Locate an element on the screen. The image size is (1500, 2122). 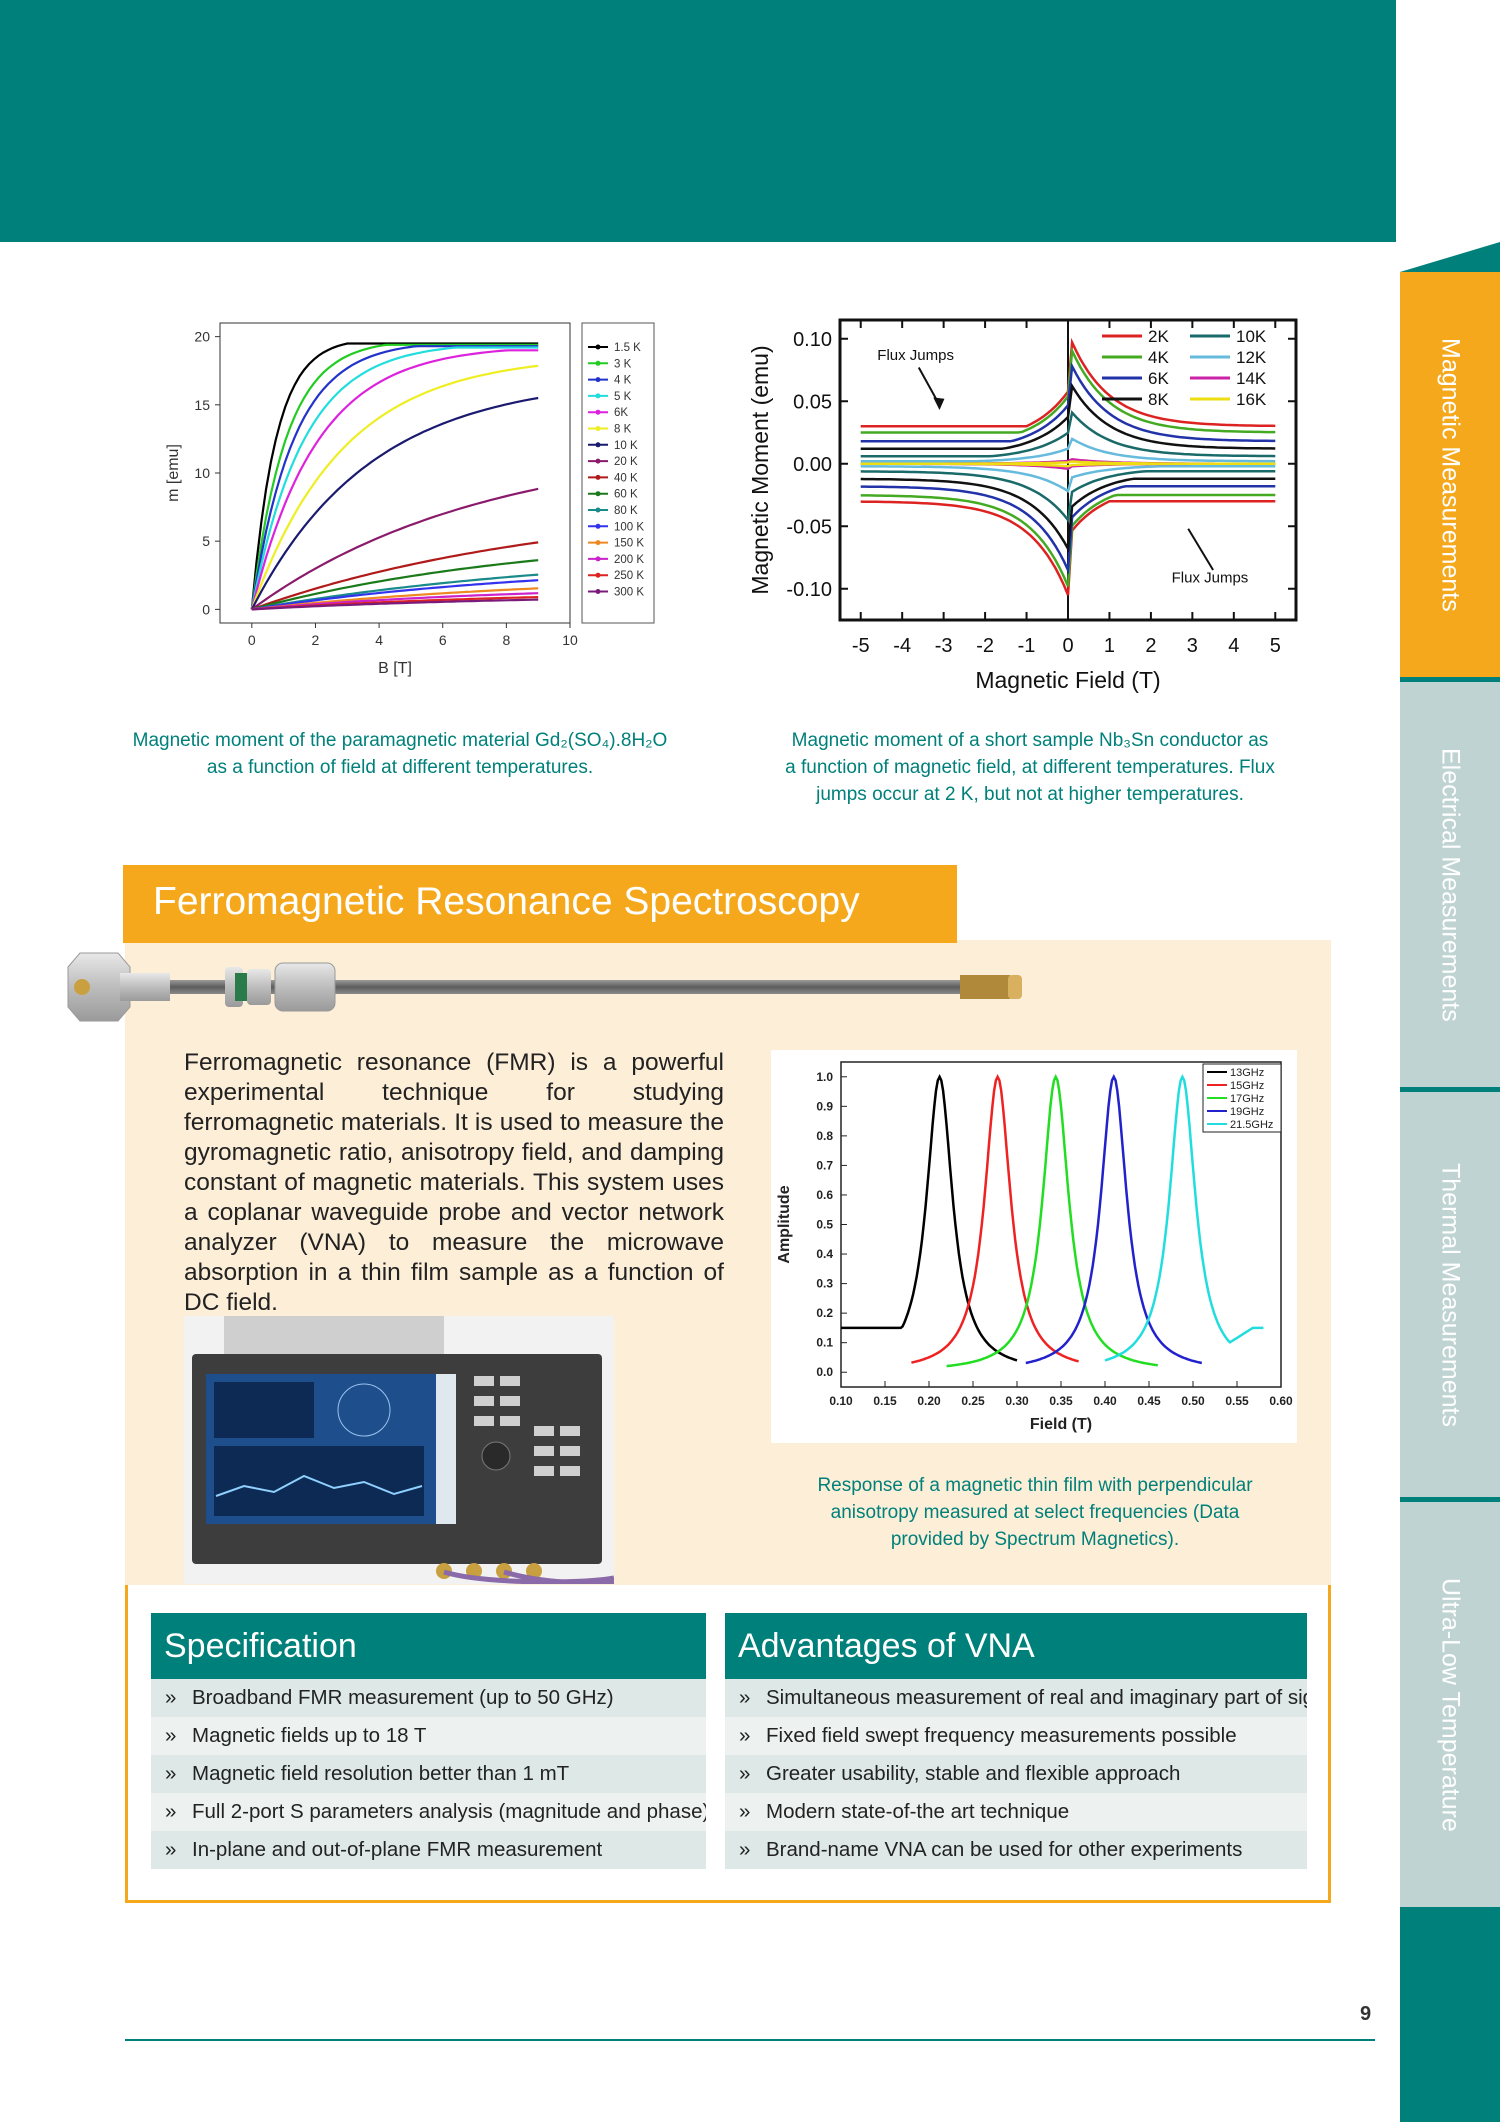
y-tick-label: 15 is located at coordinates (202, 405).